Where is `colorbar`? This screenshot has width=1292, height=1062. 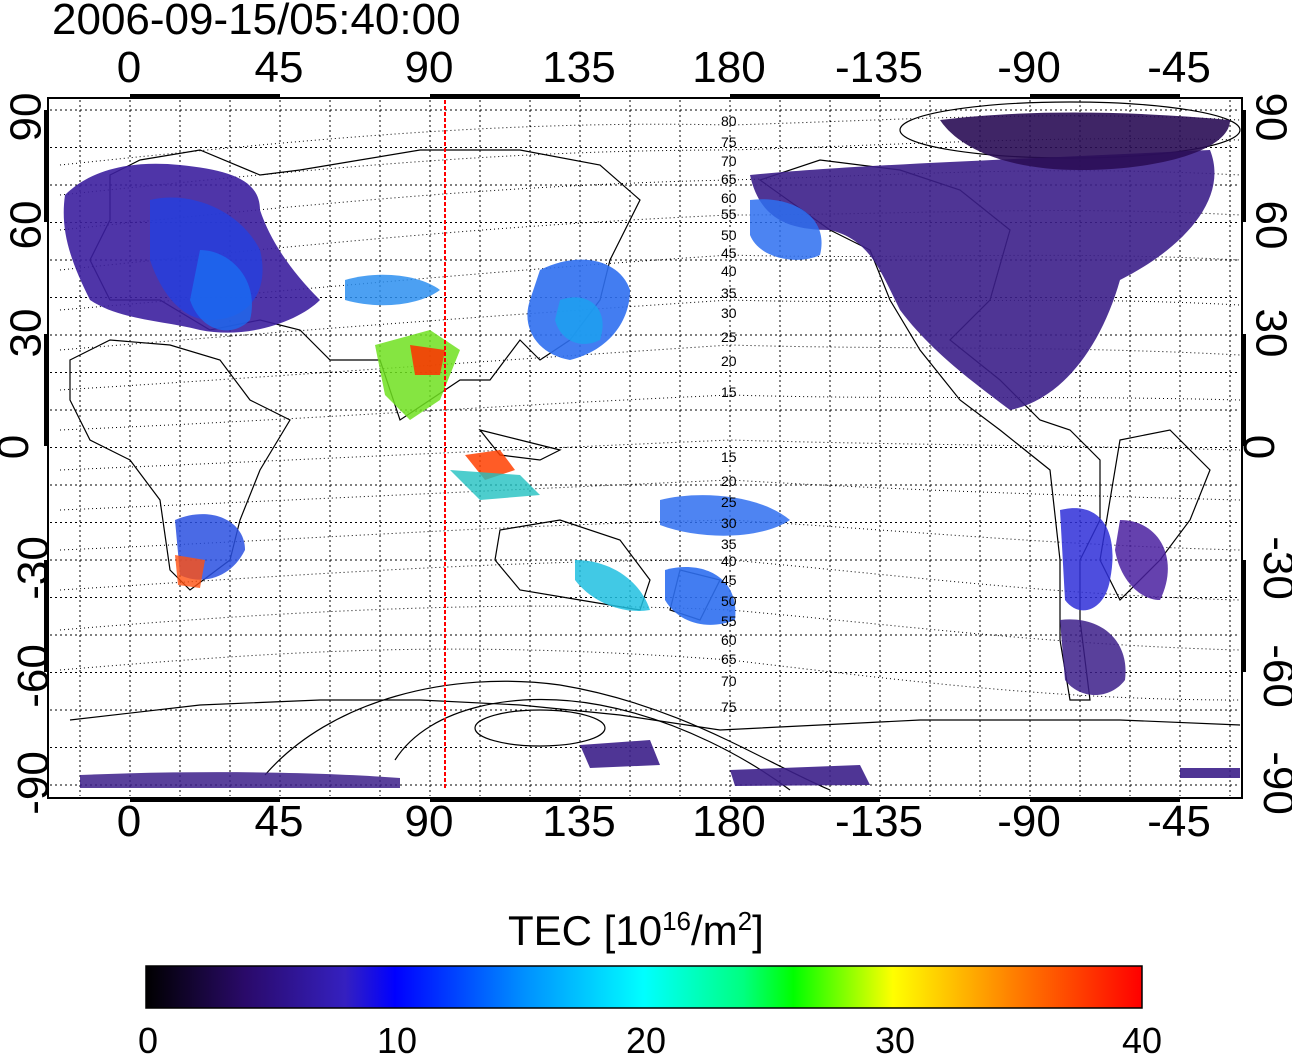 colorbar is located at coordinates (644, 987).